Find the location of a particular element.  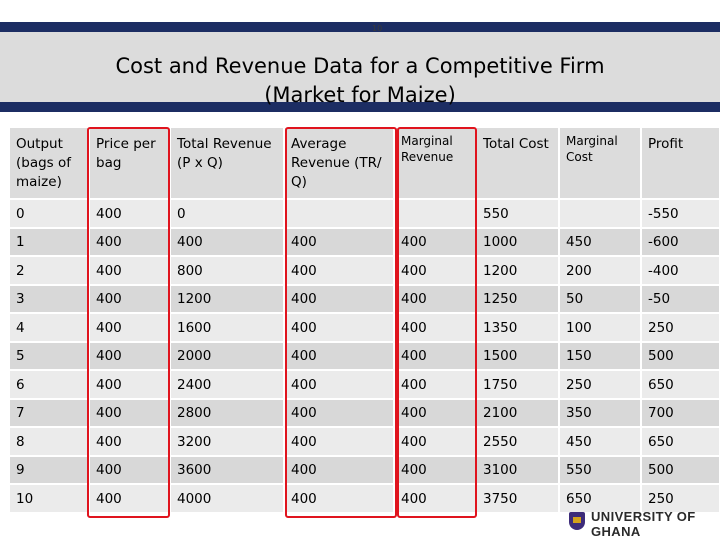

header-output: Output (bags of maize) is located at coordinates (49, 163).